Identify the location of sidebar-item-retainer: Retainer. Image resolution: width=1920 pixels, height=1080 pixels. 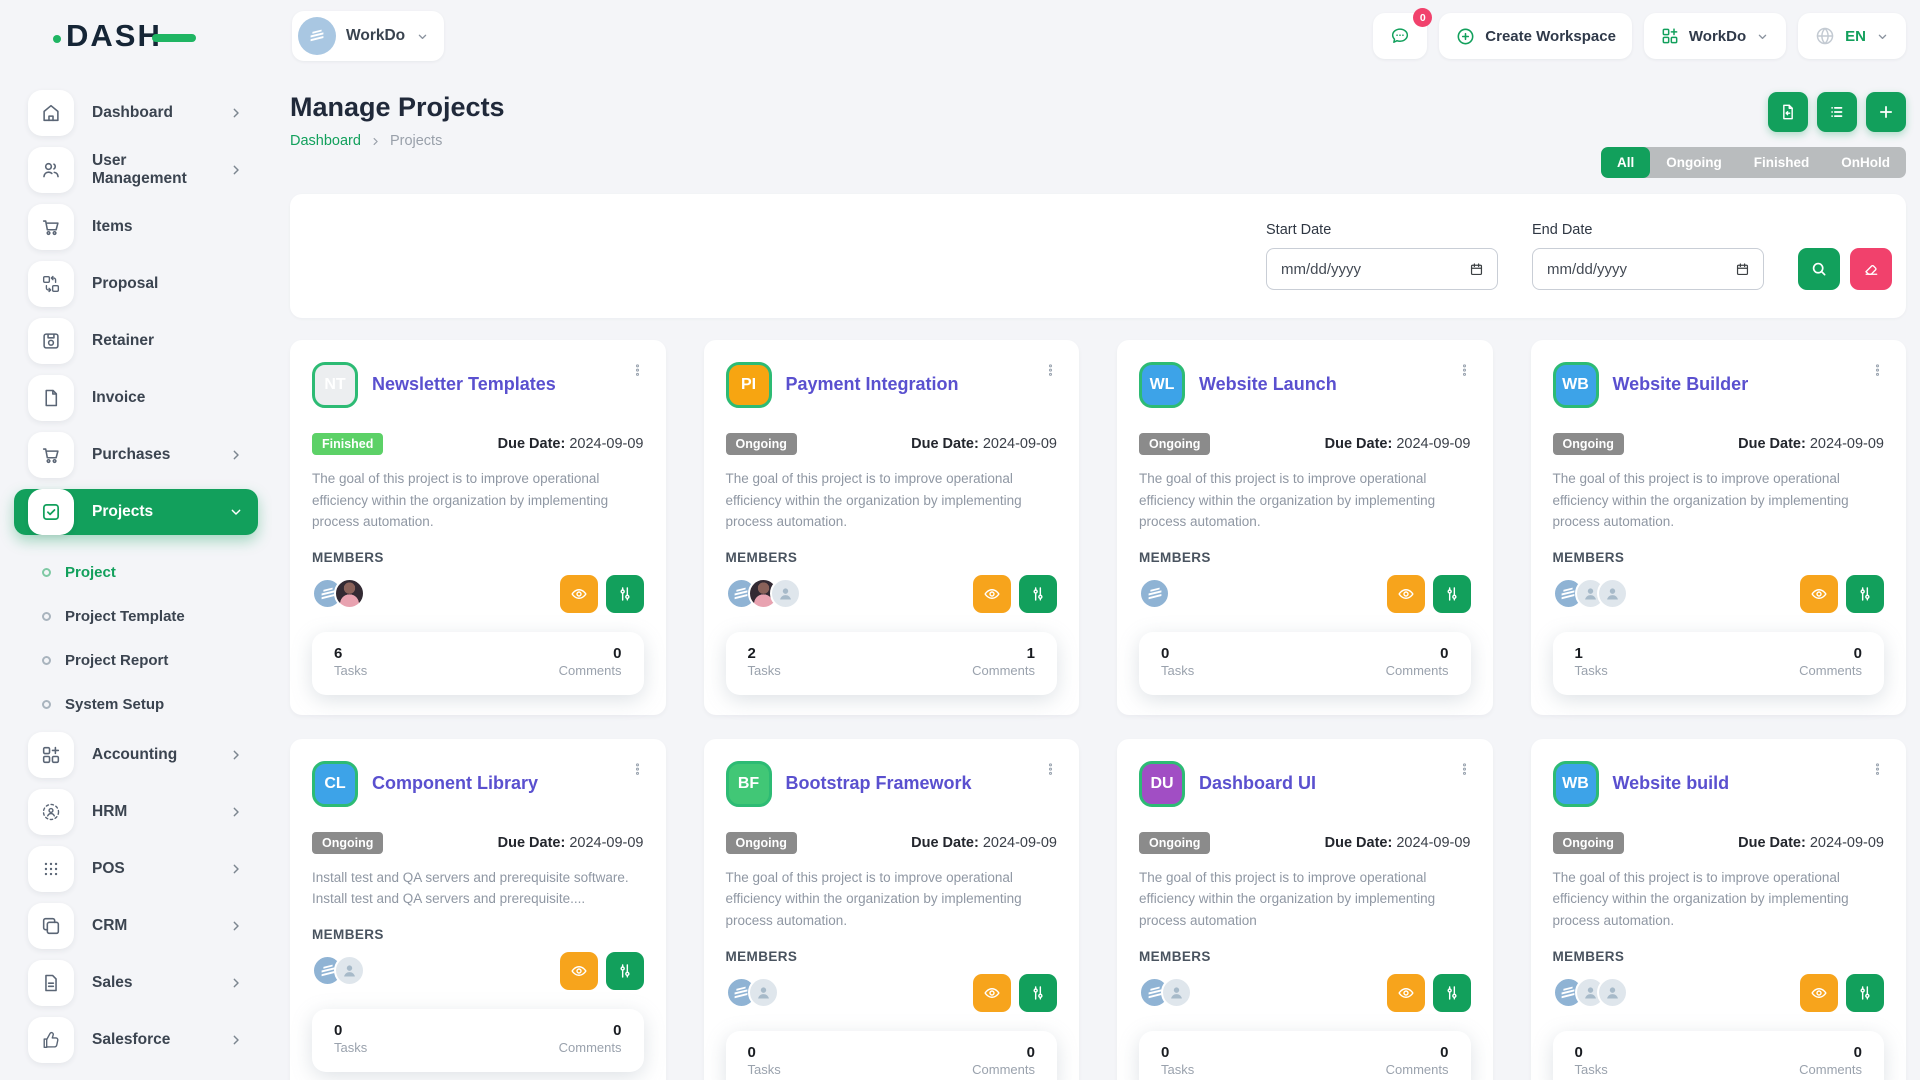
(138, 341).